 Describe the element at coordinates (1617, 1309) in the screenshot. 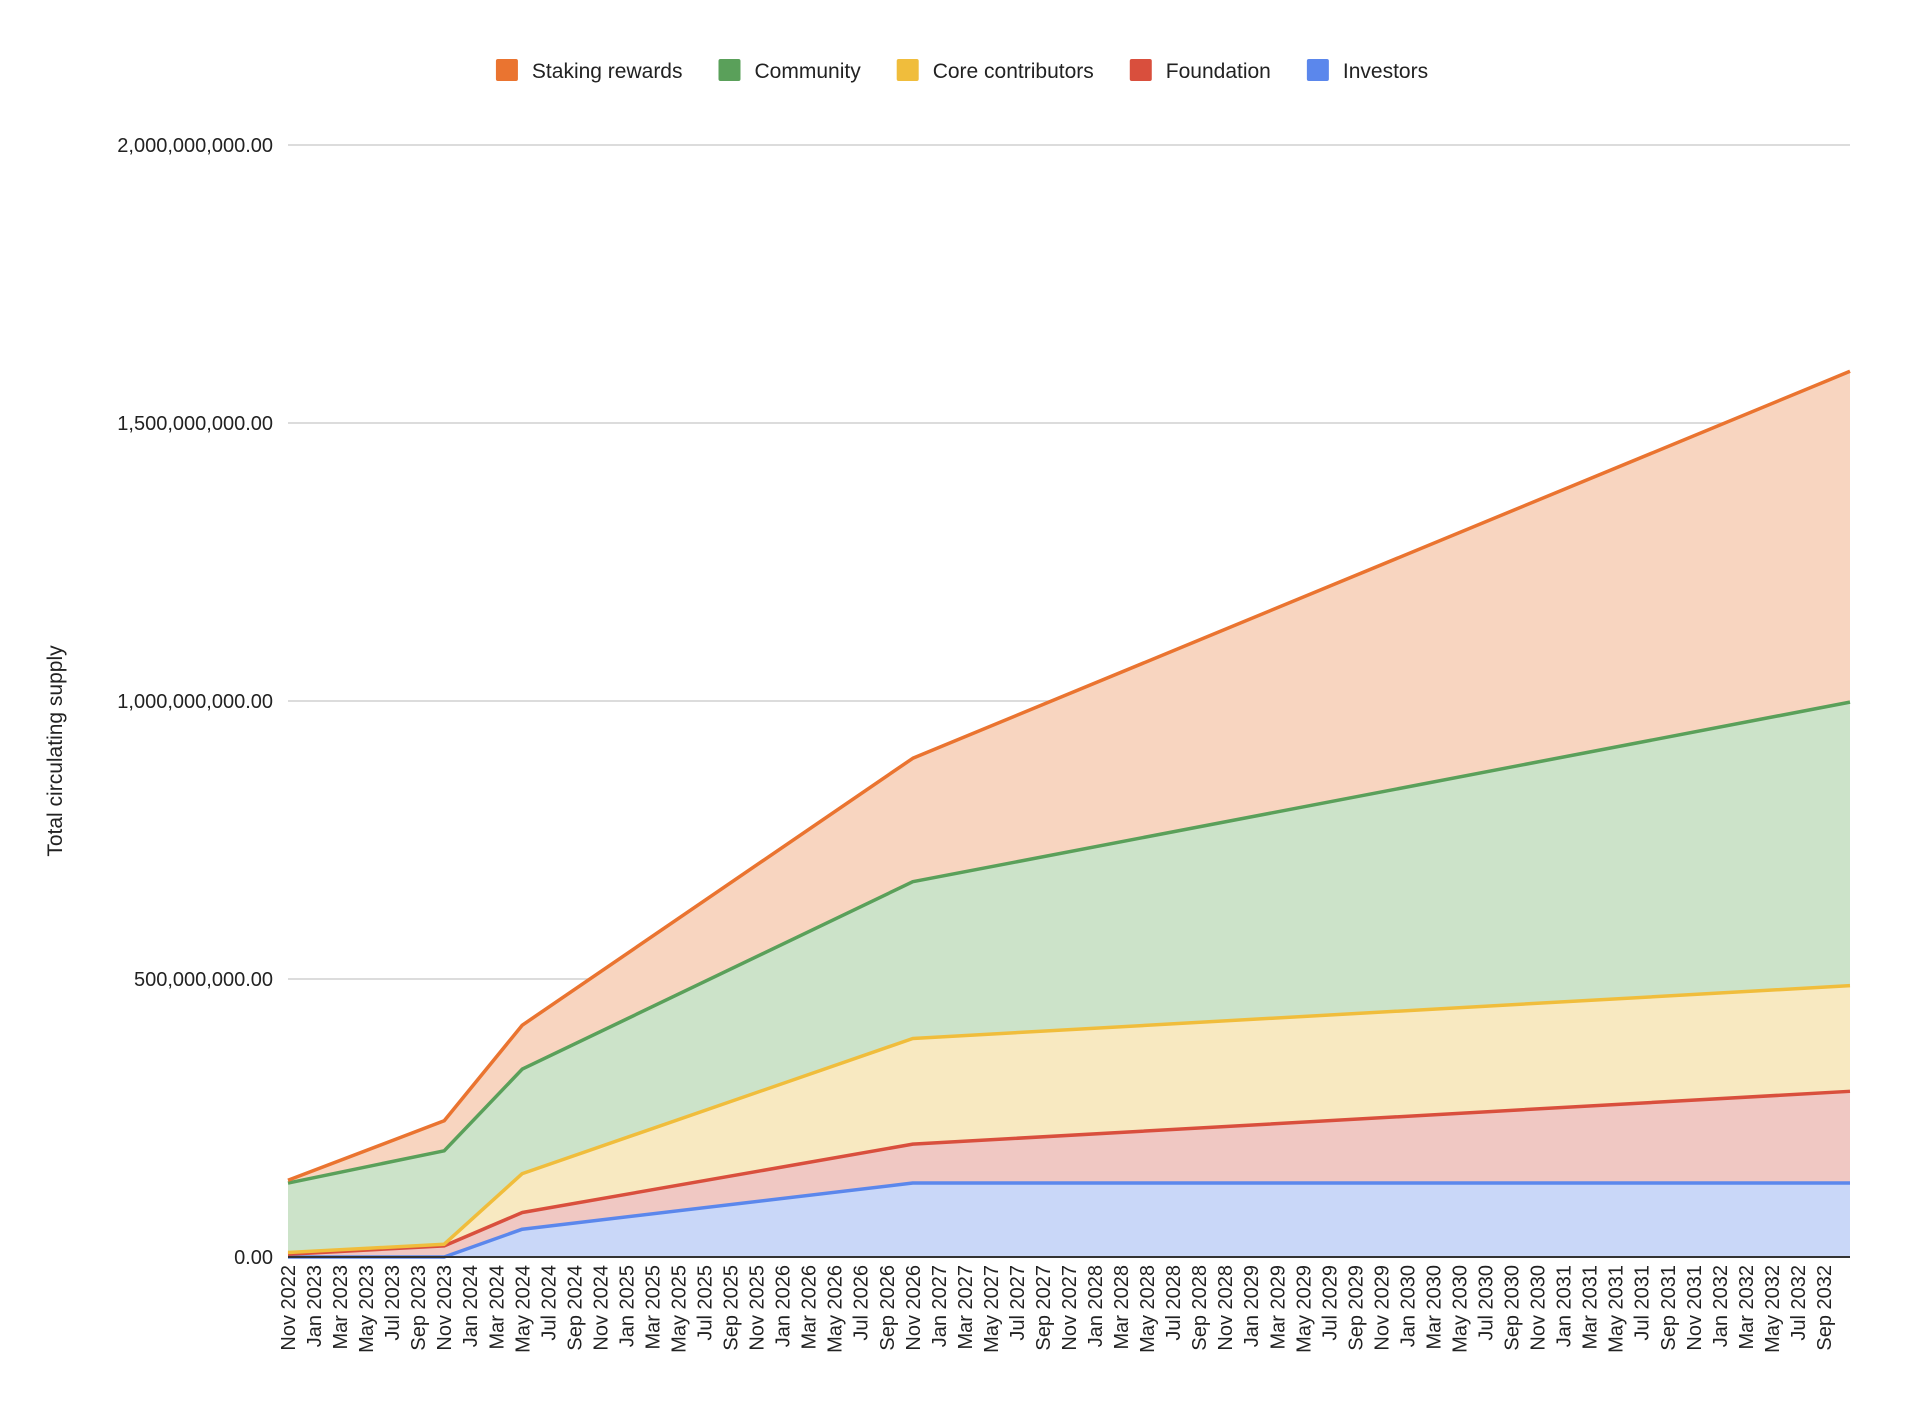

I see `x-tick-label: May 2031` at that location.